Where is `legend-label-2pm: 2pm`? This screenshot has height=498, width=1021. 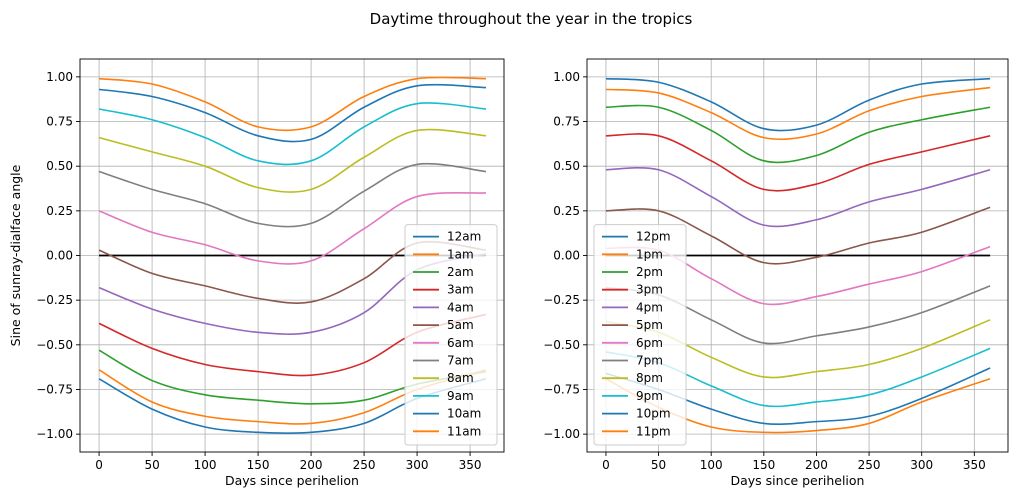 legend-label-2pm: 2pm is located at coordinates (649, 272).